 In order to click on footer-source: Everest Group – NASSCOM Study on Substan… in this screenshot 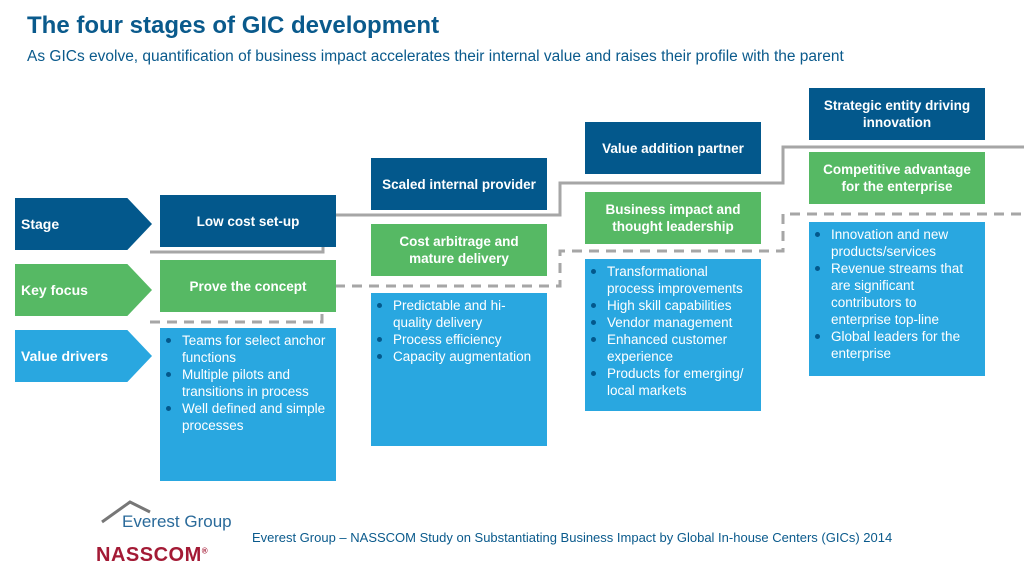, I will do `click(572, 537)`.